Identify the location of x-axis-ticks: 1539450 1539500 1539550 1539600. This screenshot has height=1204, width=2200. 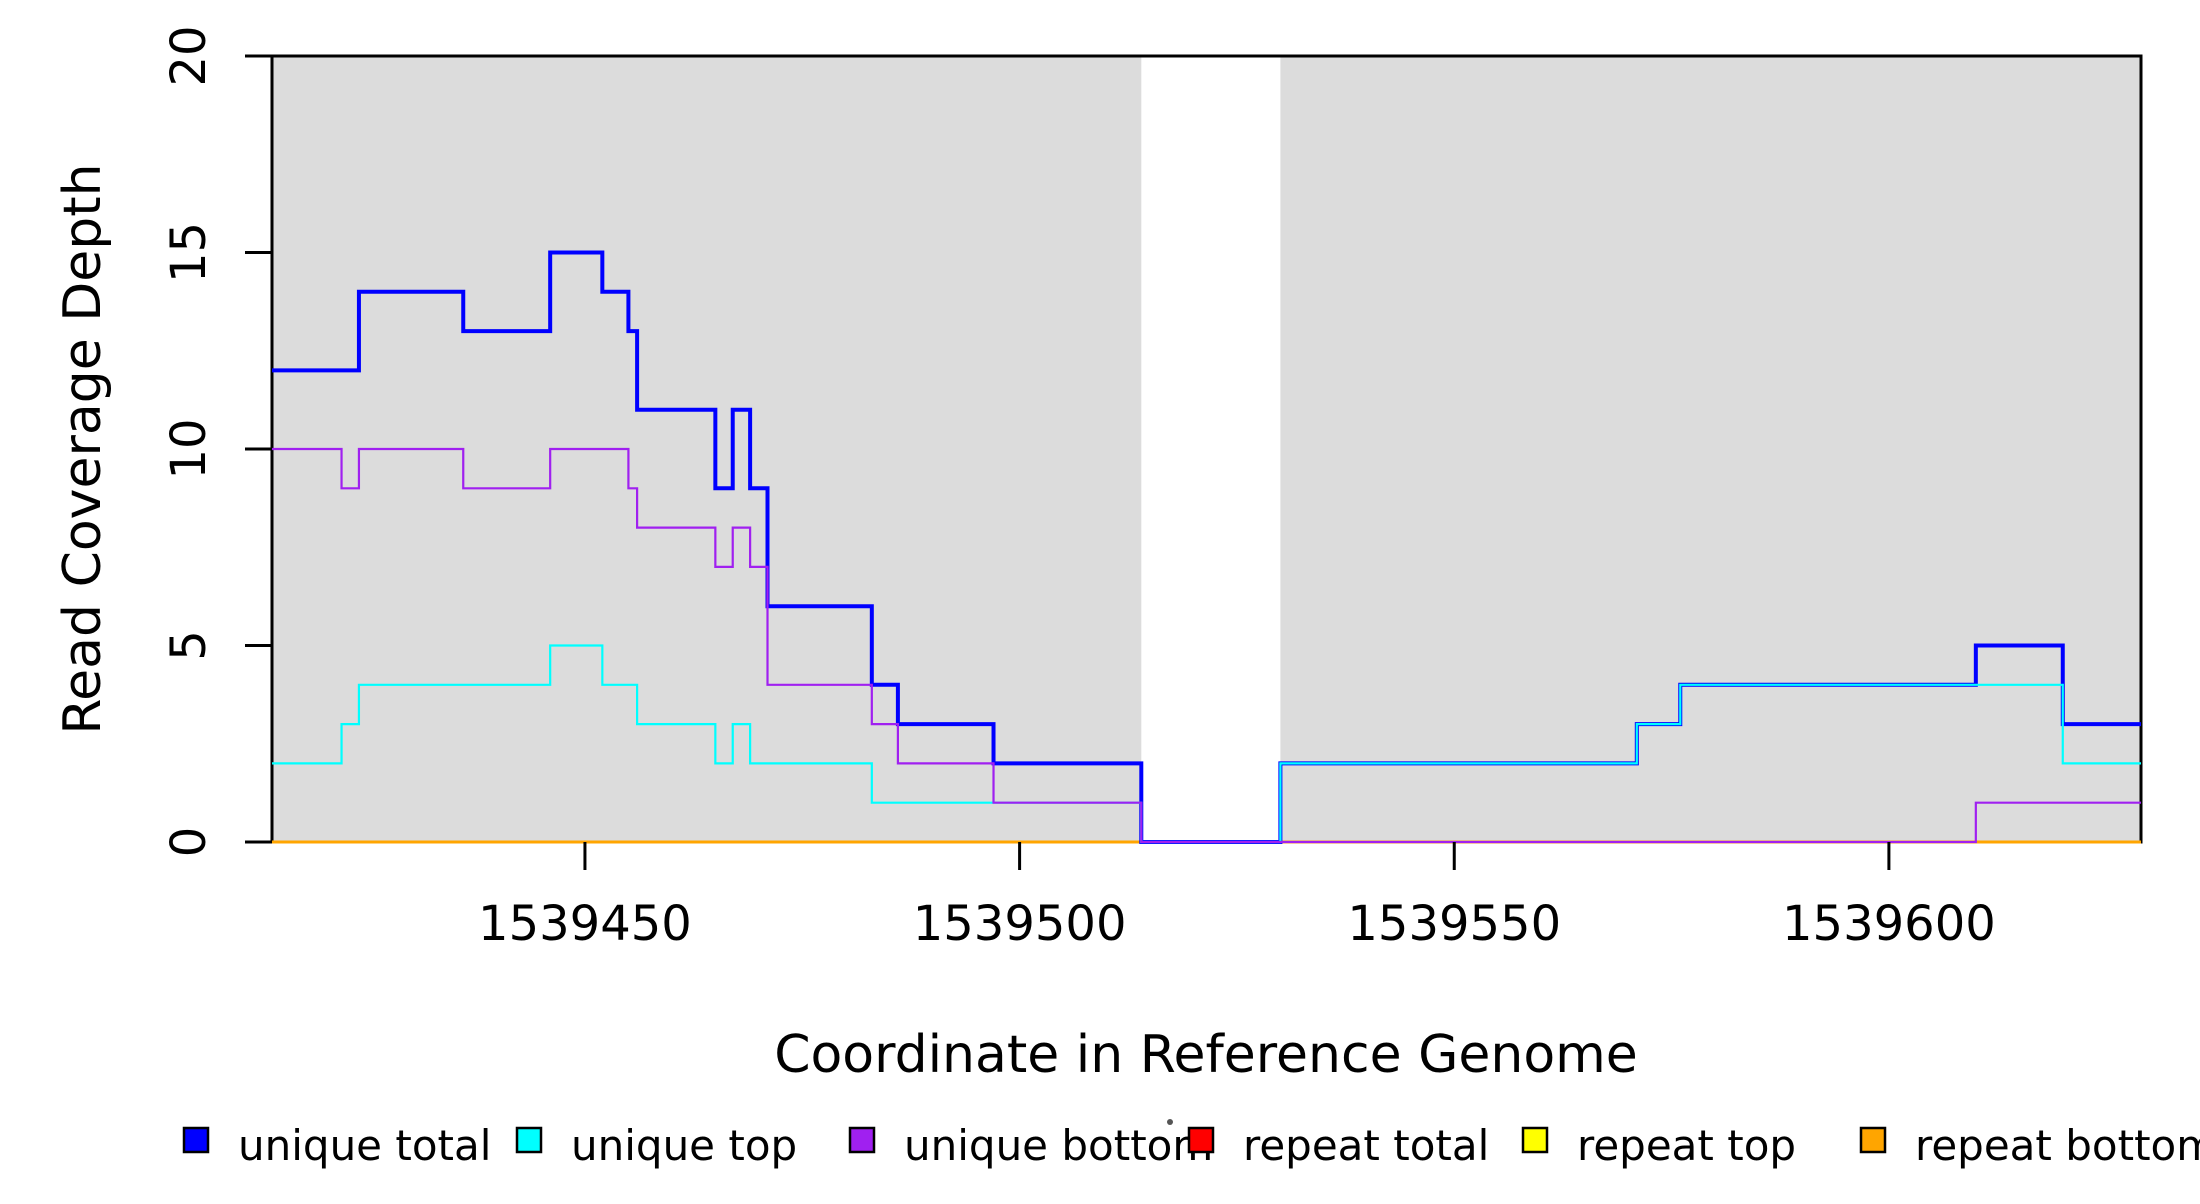
(1237, 897).